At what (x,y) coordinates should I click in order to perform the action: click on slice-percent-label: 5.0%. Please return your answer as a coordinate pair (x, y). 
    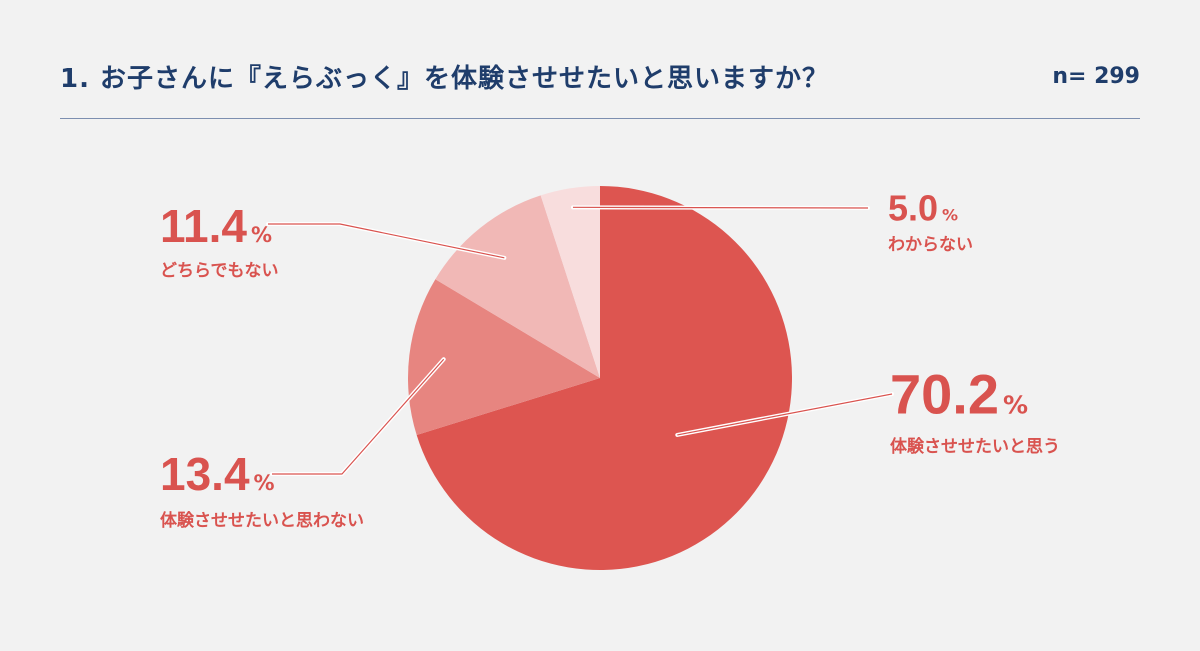
    Looking at the image, I should click on (923, 208).